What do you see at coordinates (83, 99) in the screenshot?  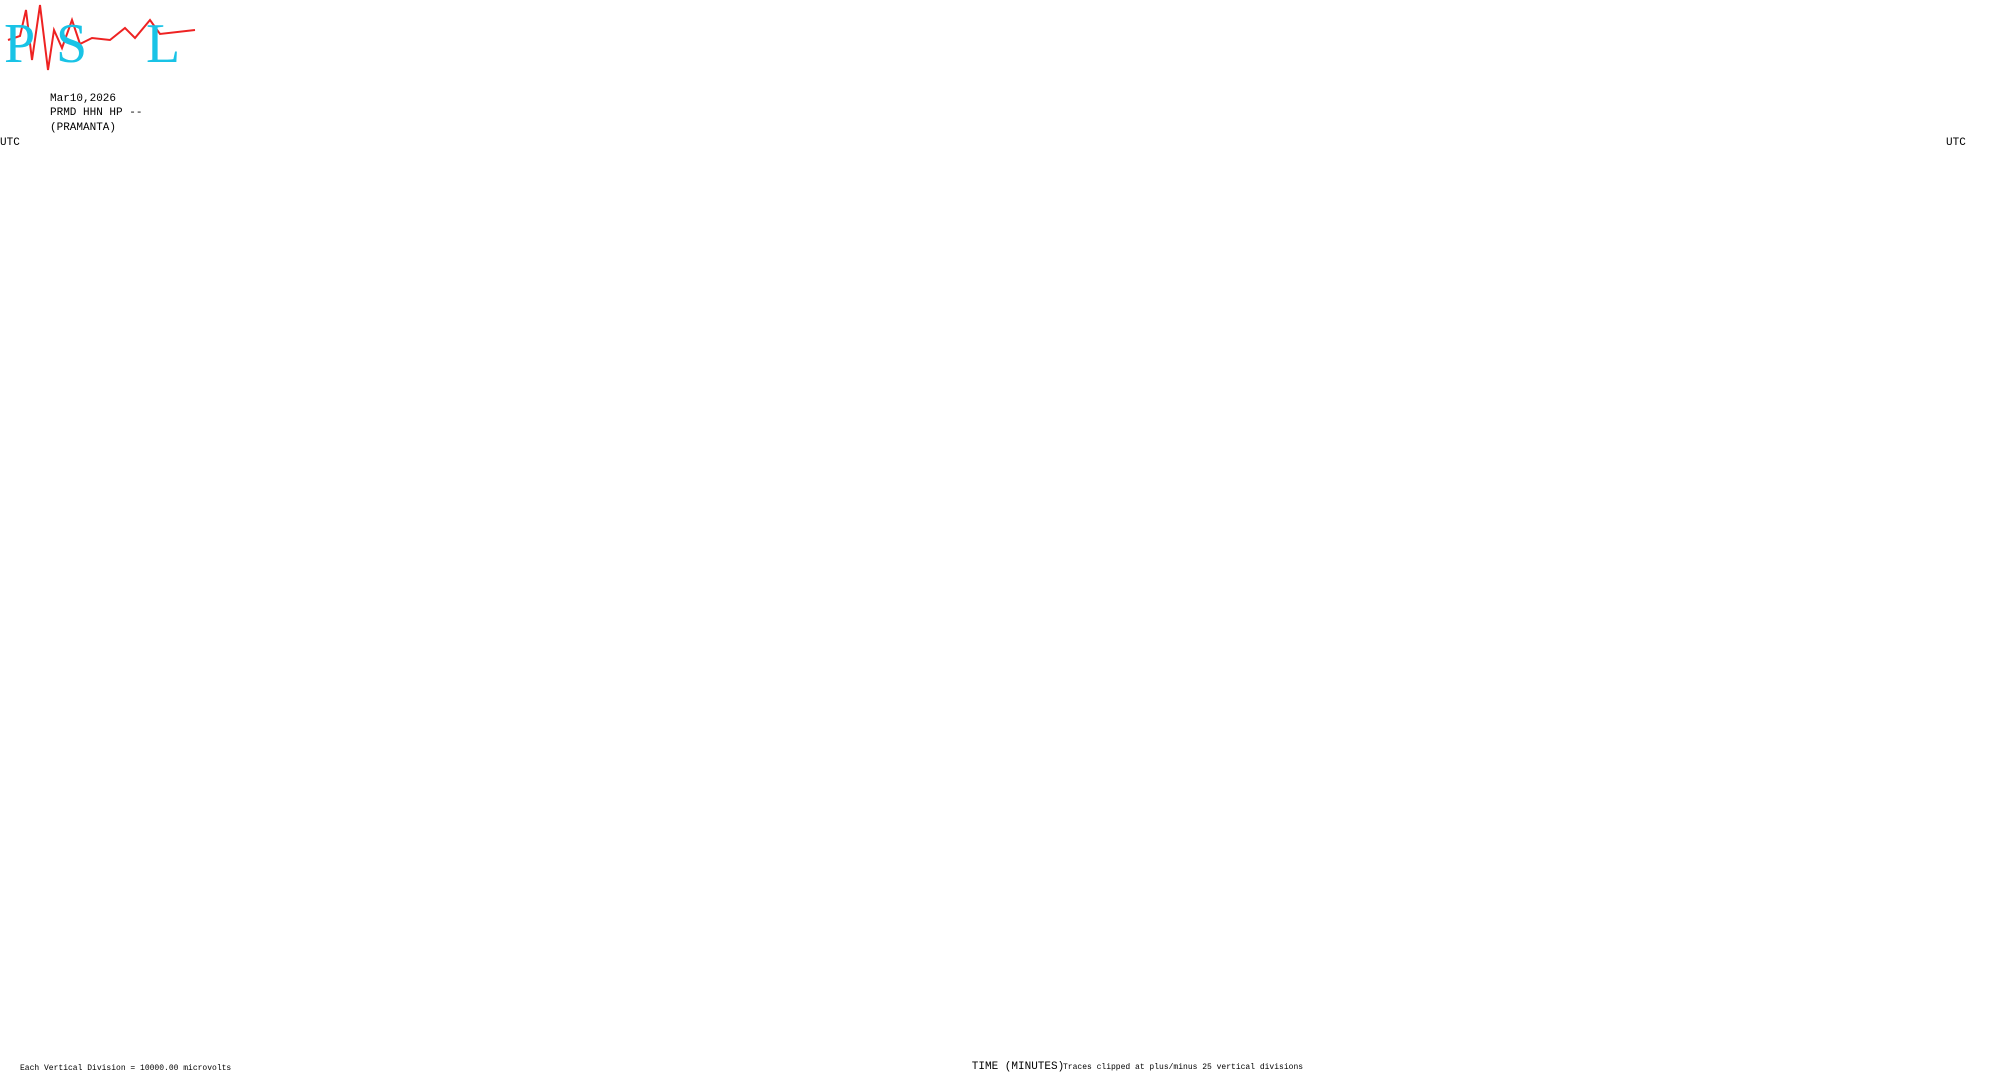 I see `date: Mar10,2026` at bounding box center [83, 99].